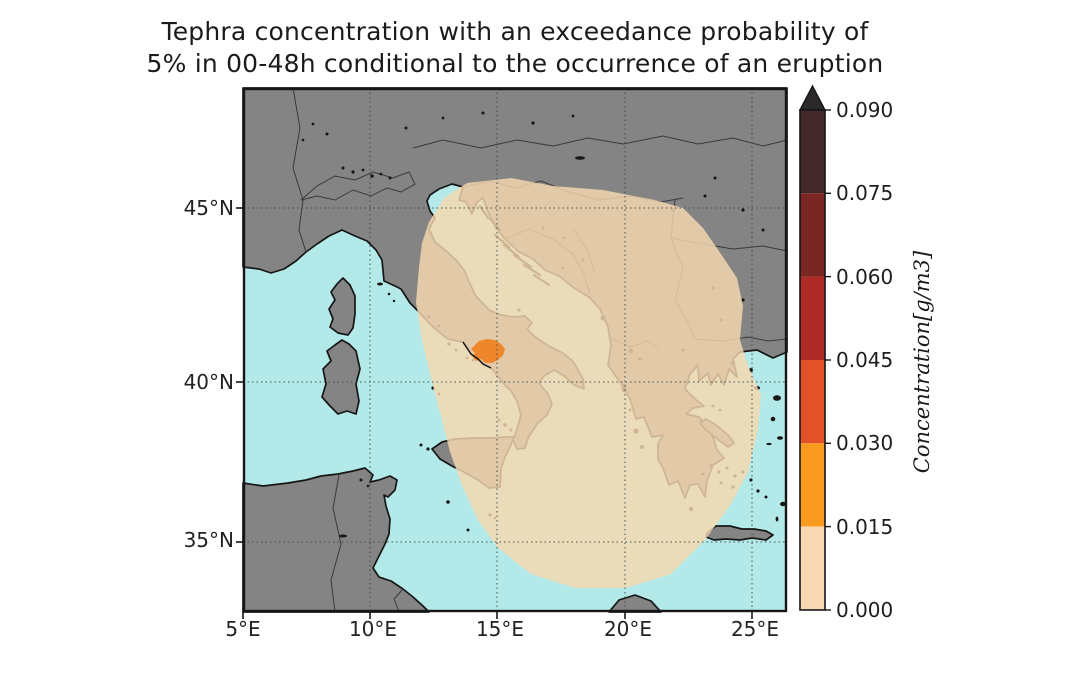 The height and width of the screenshot is (675, 1085). Describe the element at coordinates (865, 610) in the screenshot. I see `cbar-tick-0000: 0.000` at that location.